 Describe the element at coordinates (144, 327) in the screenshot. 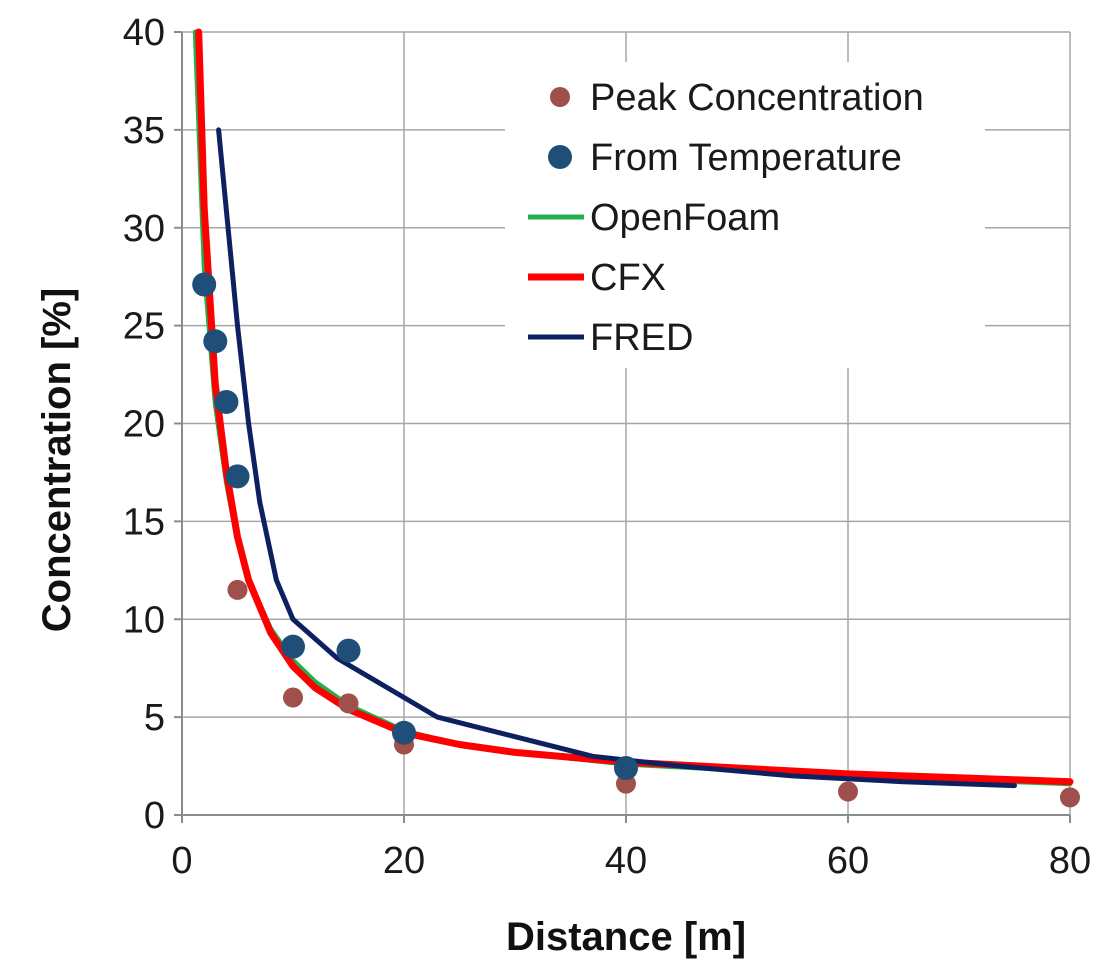

I see `y-tick-label: 25` at that location.